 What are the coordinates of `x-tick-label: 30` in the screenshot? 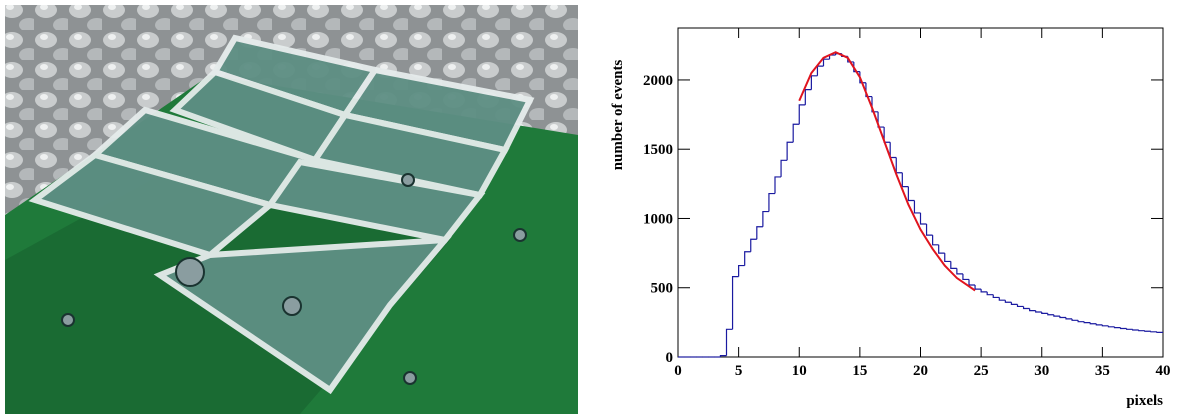 It's located at (1041, 371).